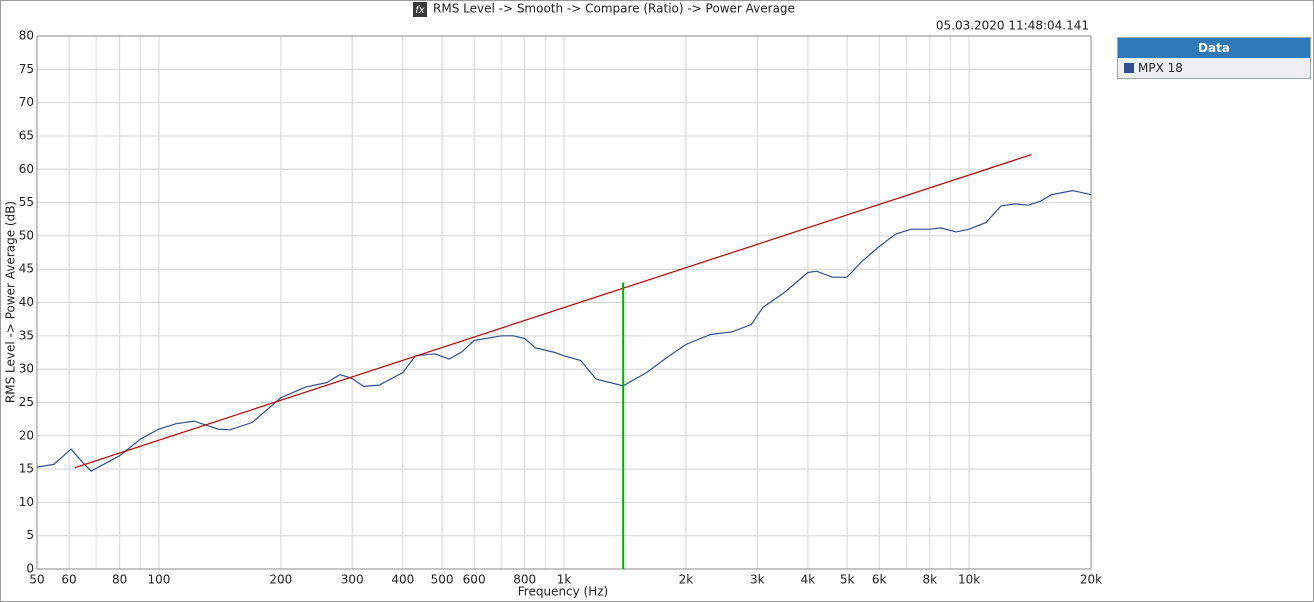 The image size is (1314, 602). Describe the element at coordinates (1214, 48) in the screenshot. I see `legend-title: Data` at that location.